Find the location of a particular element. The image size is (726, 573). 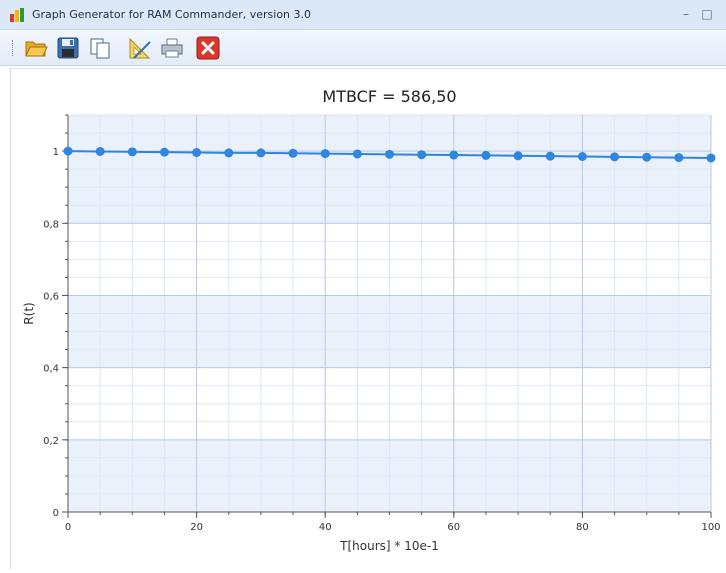

chart-title: MTBCF = 586,50 is located at coordinates (389, 96).